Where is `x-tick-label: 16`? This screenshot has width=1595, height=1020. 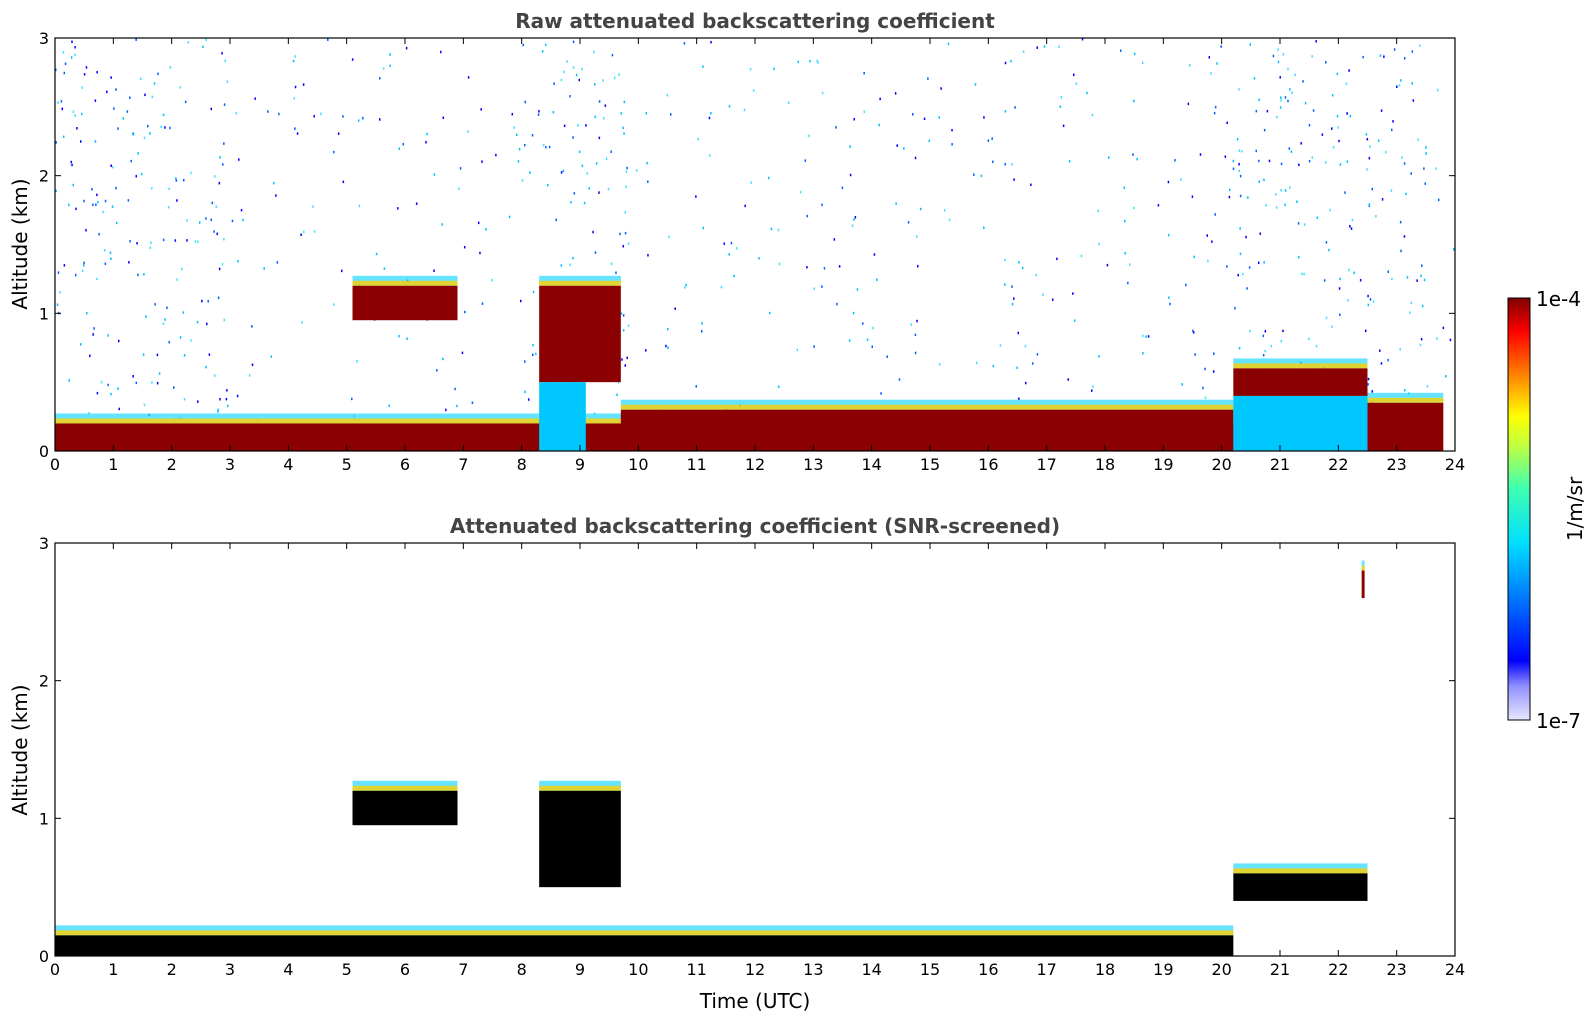
x-tick-label: 16 is located at coordinates (988, 464).